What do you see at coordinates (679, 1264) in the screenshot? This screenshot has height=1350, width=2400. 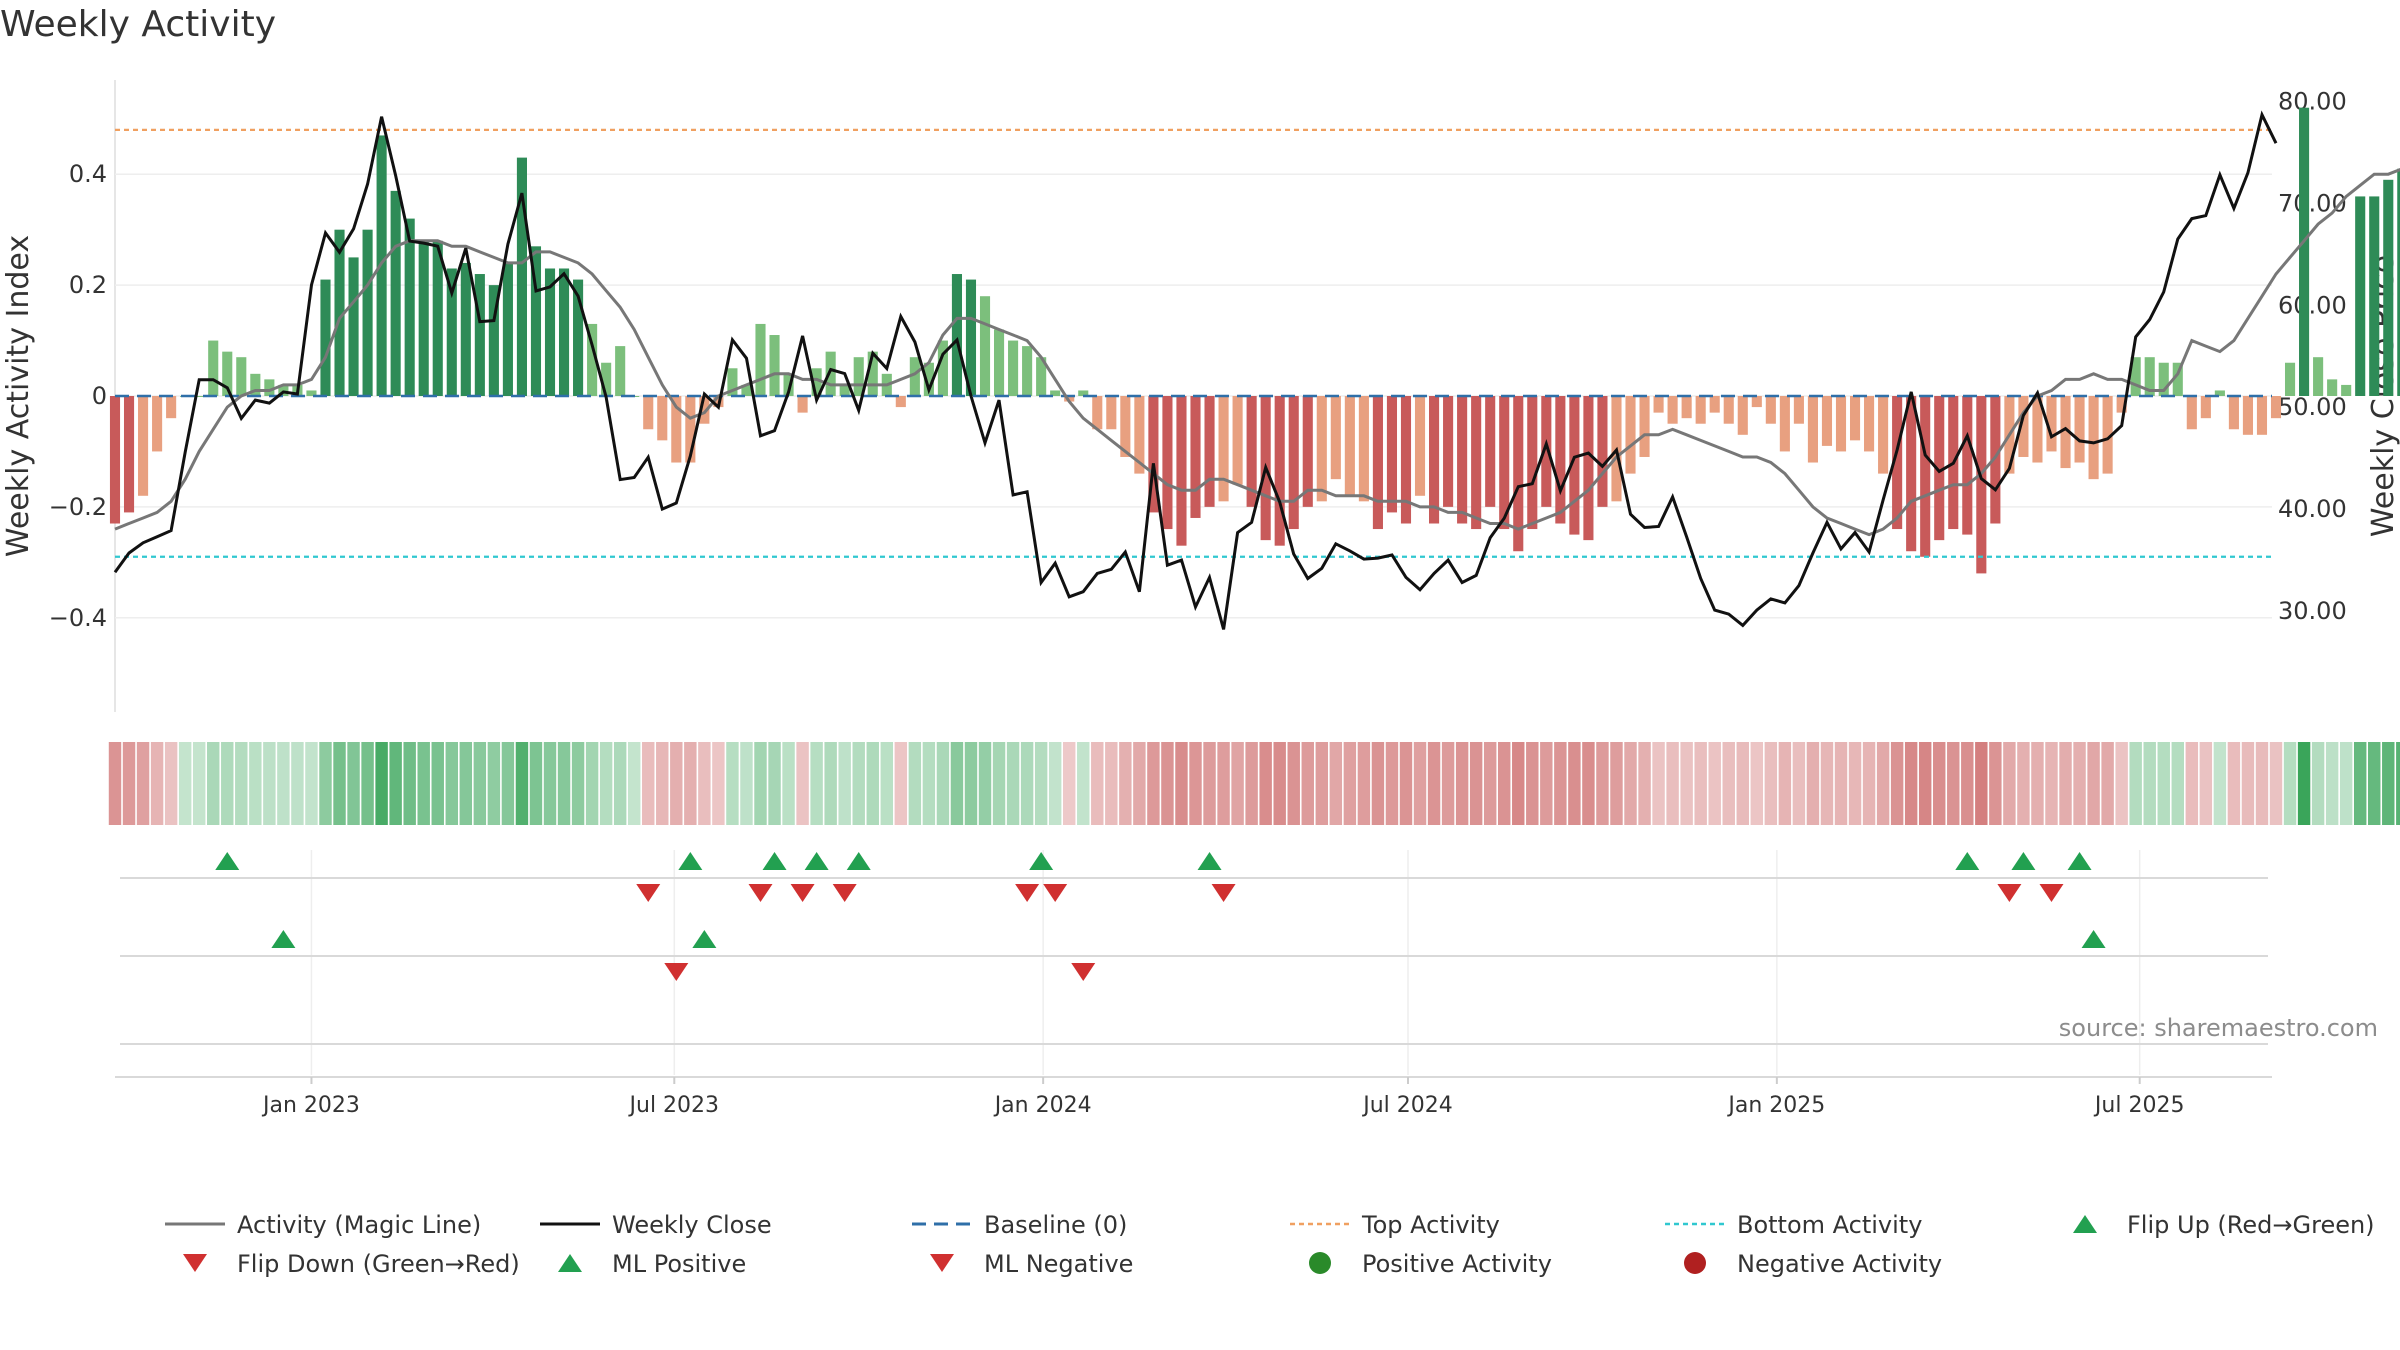 I see `legend-label: ML Positive` at bounding box center [679, 1264].